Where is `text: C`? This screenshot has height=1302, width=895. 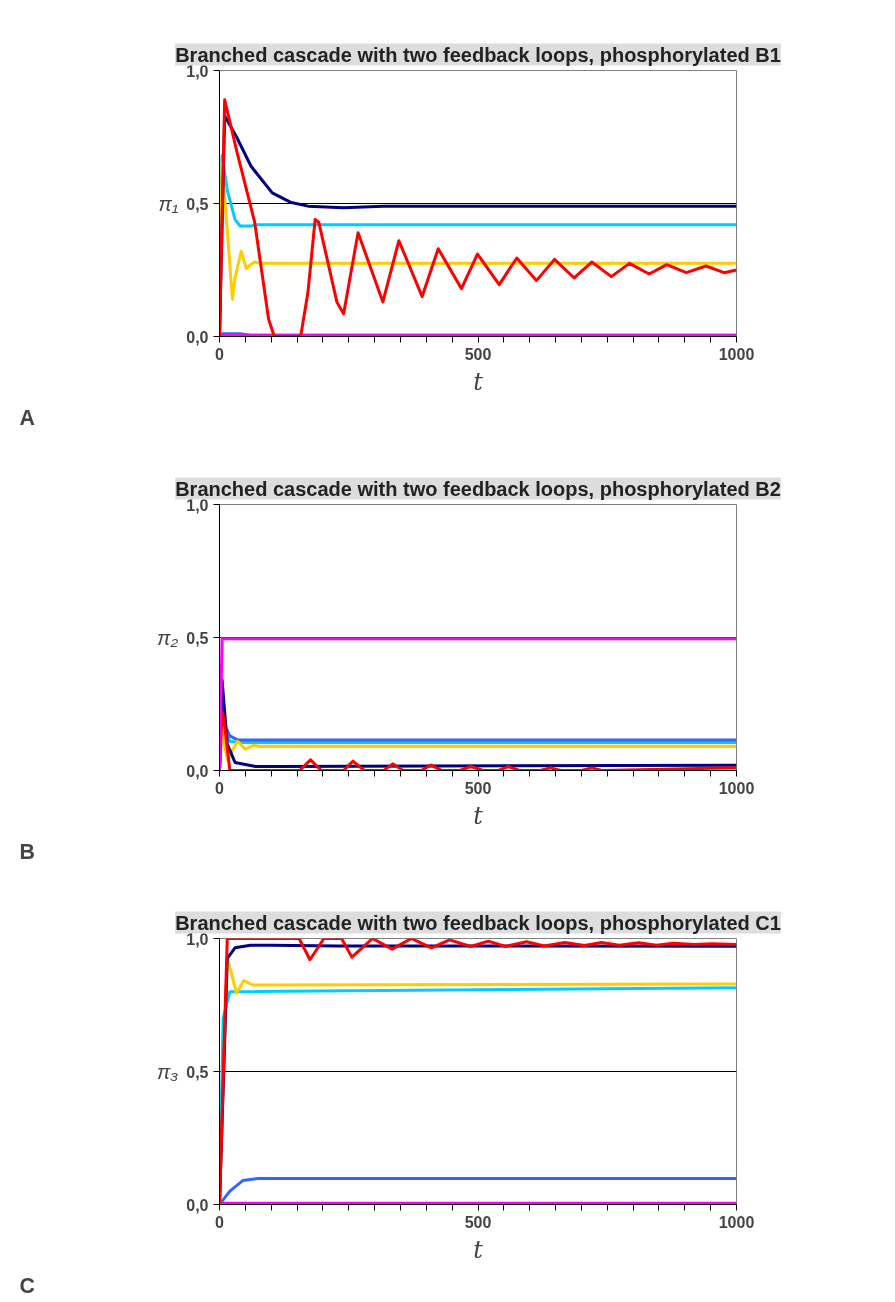 text: C is located at coordinates (27, 1285).